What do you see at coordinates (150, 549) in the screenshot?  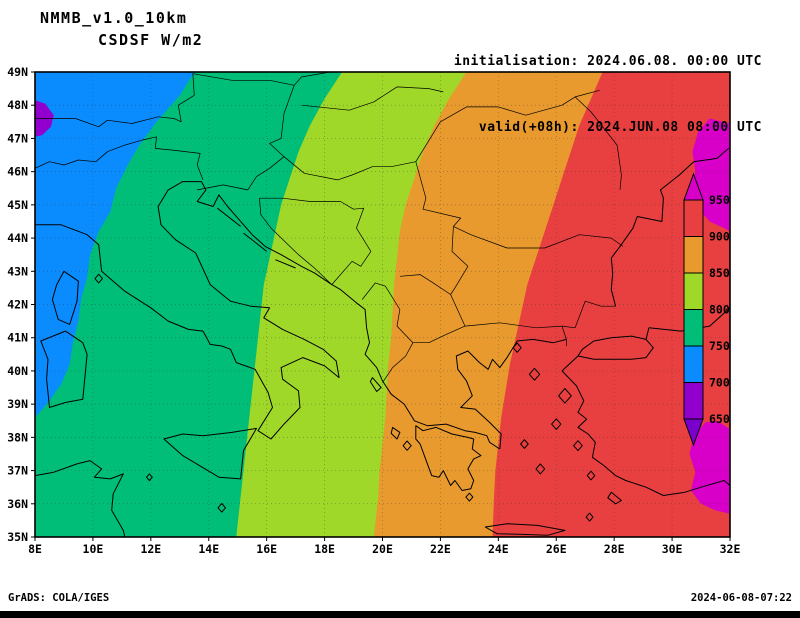 I see `x-tick-label: 12E` at bounding box center [150, 549].